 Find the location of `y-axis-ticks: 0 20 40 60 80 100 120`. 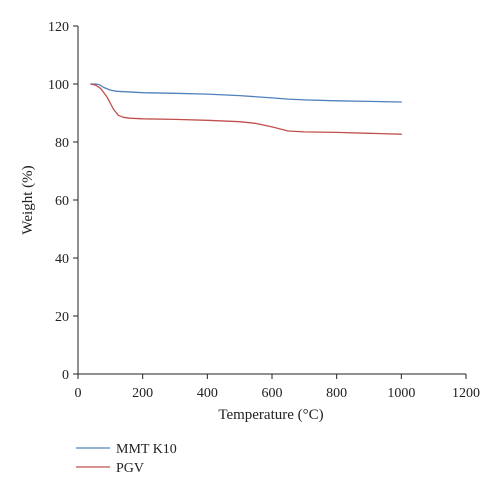

y-axis-ticks: 0 20 40 60 80 100 120 is located at coordinates (63, 201).